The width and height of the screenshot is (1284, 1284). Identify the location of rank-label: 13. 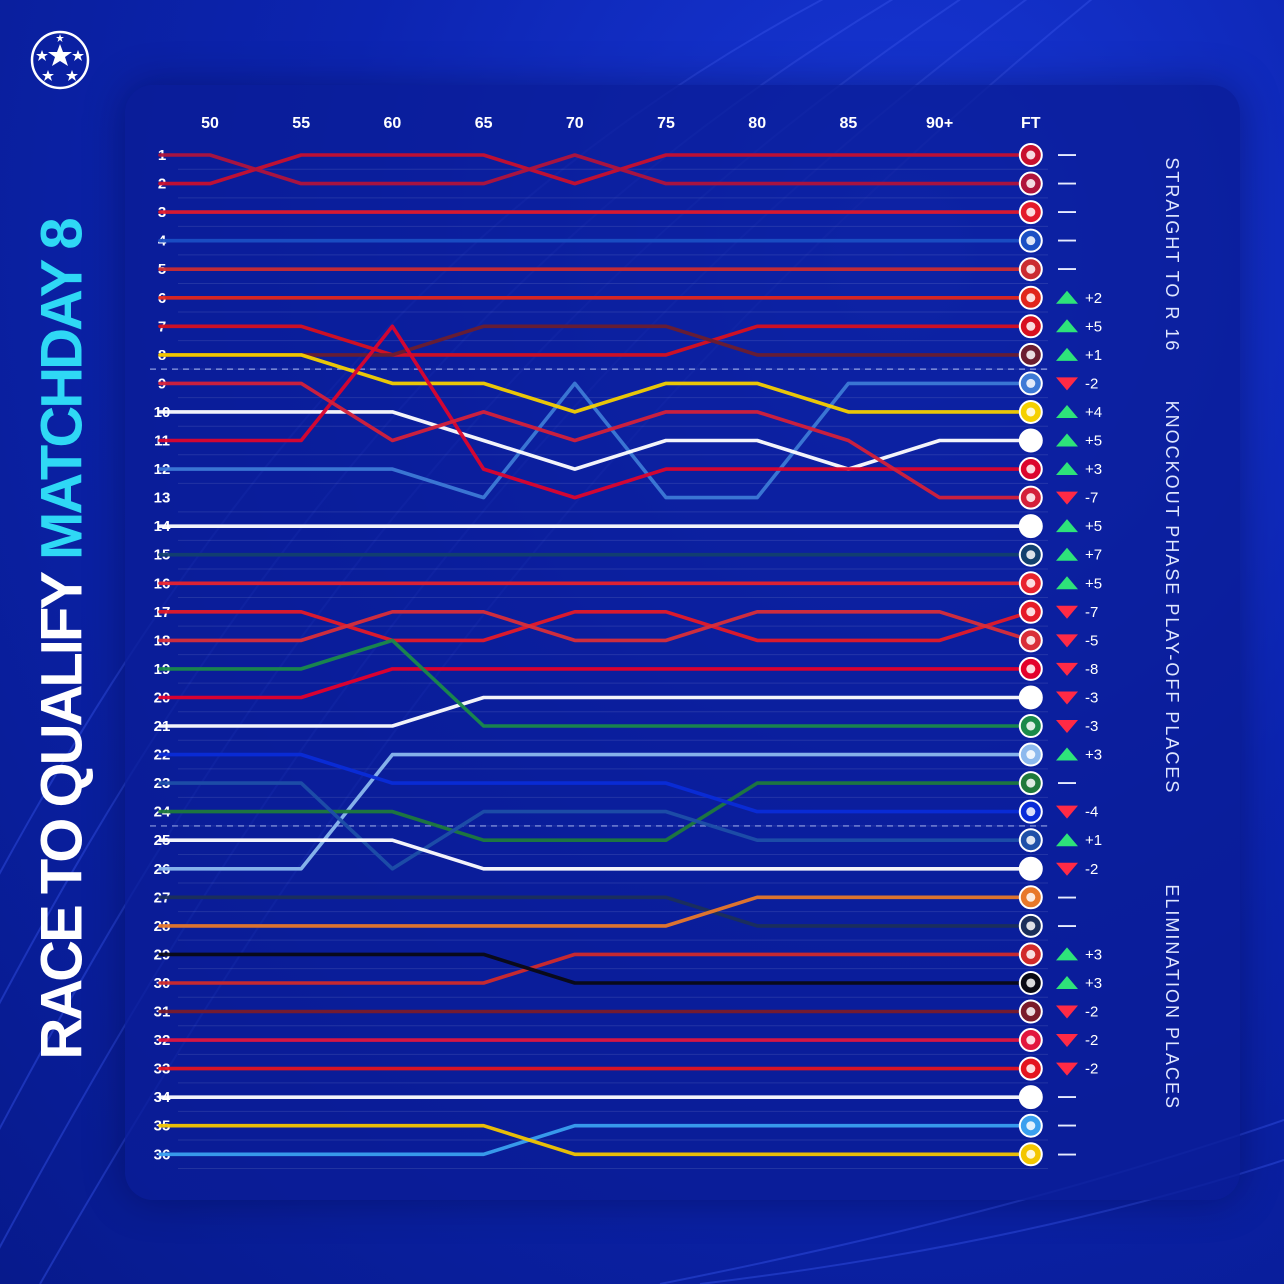
(162, 498).